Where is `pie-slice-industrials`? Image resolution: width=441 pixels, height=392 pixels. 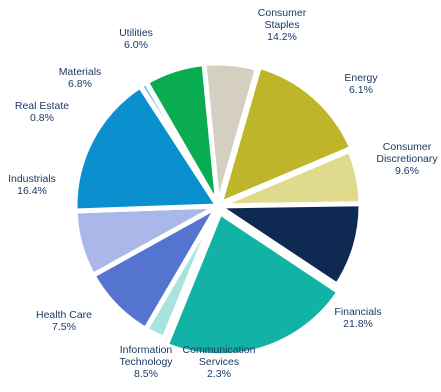
pie-slice-industrials is located at coordinates (147, 148).